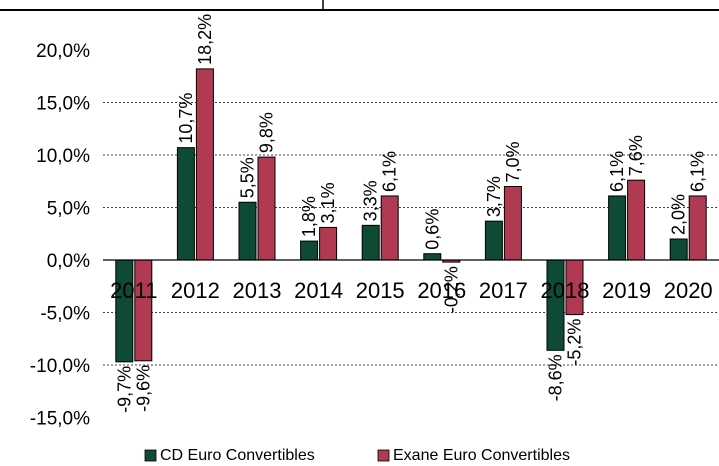 Image resolution: width=719 pixels, height=466 pixels. What do you see at coordinates (513, 161) in the screenshot?
I see `data-label-exane-2017: 7,0%` at bounding box center [513, 161].